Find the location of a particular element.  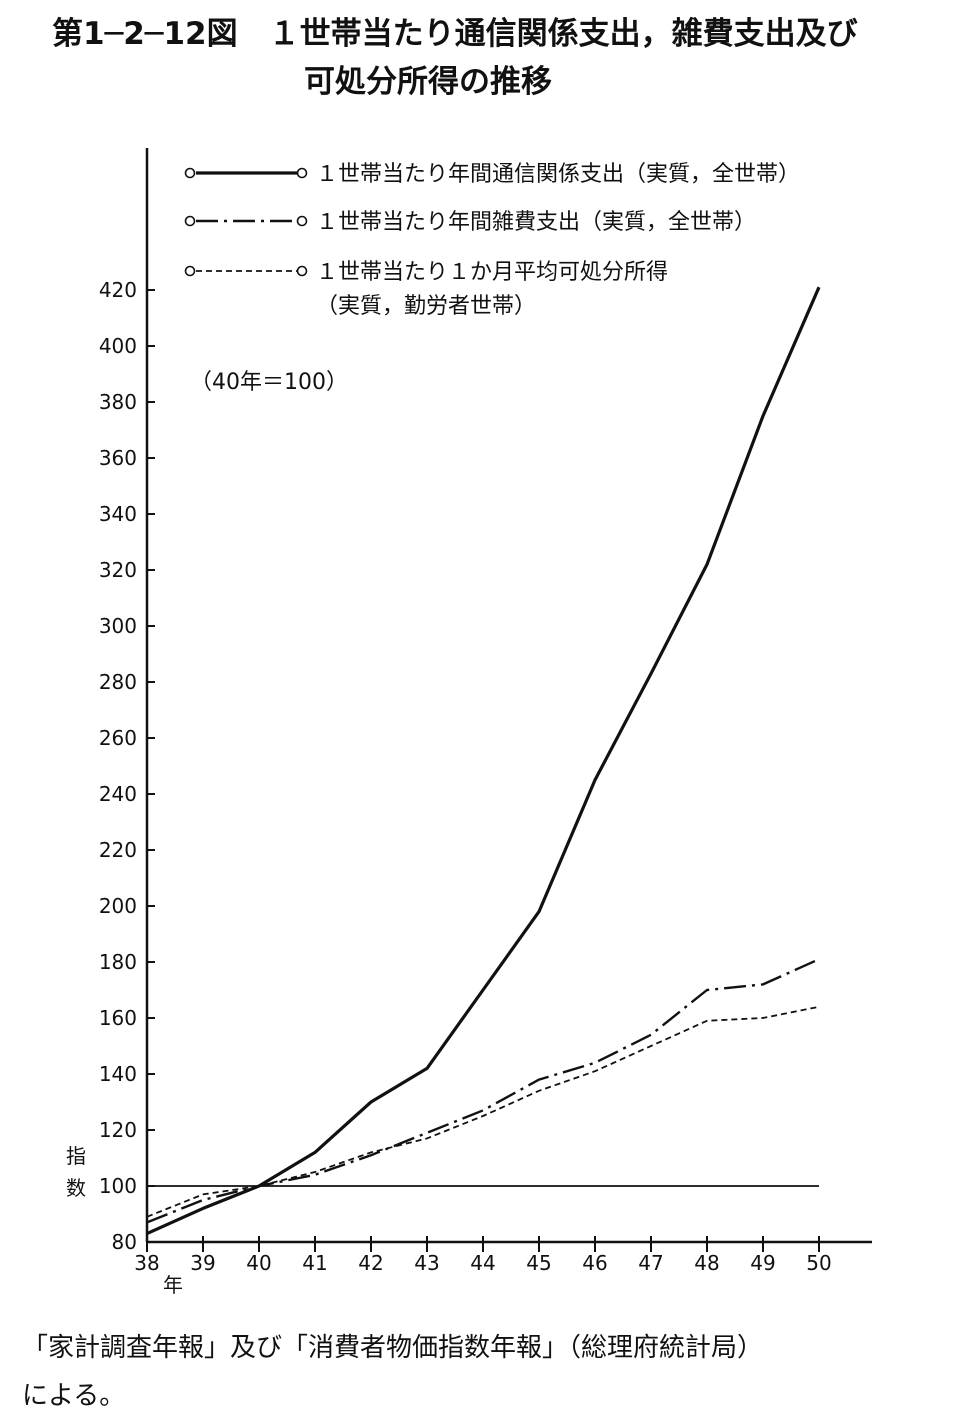

y-tick-label: 80 is located at coordinates (124, 1242).